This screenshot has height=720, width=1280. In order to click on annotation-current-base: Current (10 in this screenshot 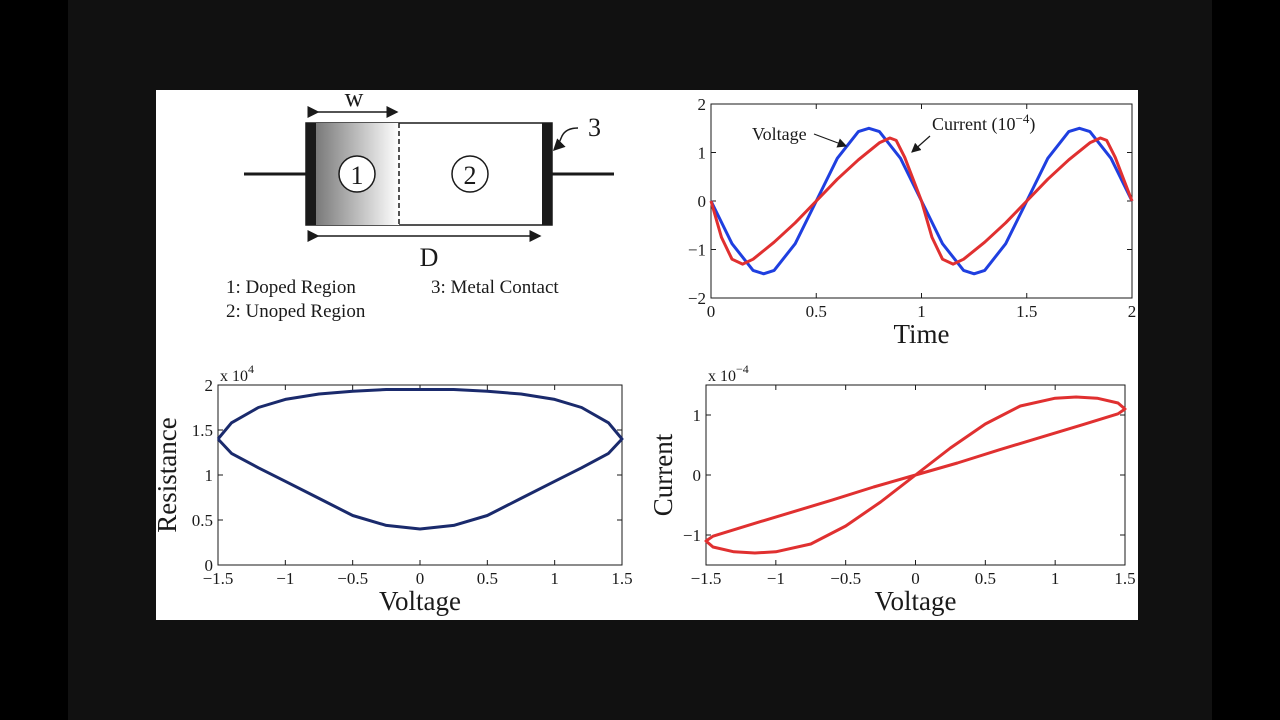, I will do `click(973, 124)`.